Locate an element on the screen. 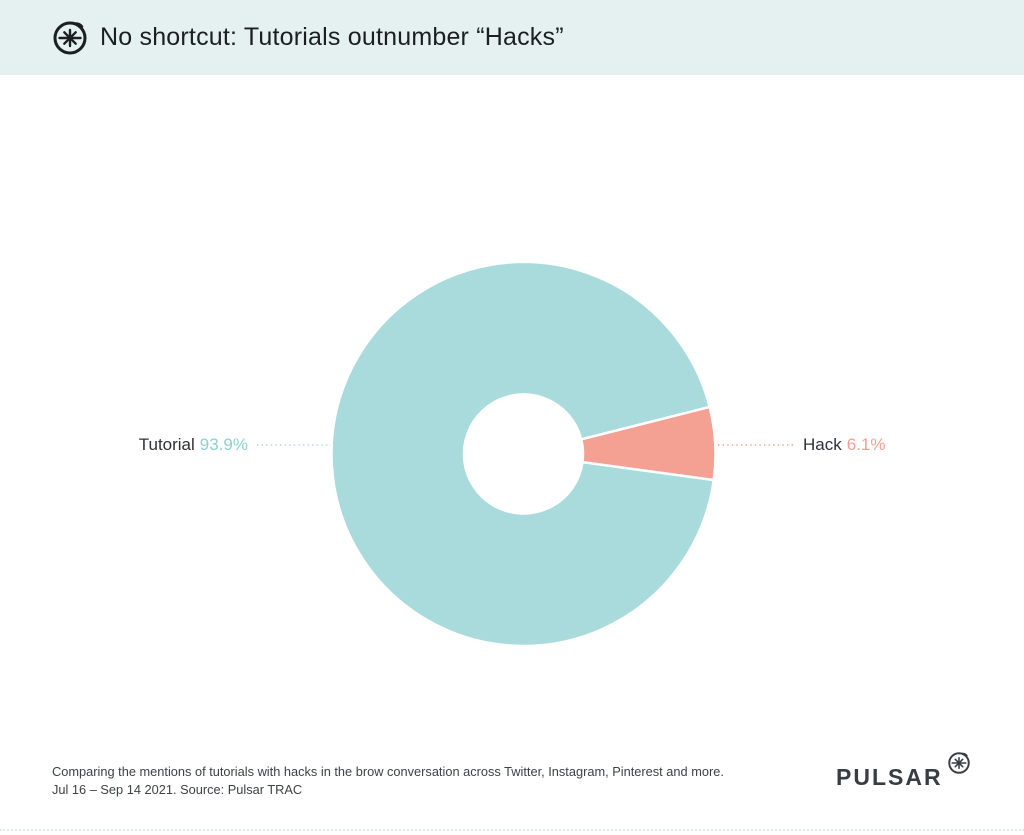  donut-slice-hack is located at coordinates (648, 443).